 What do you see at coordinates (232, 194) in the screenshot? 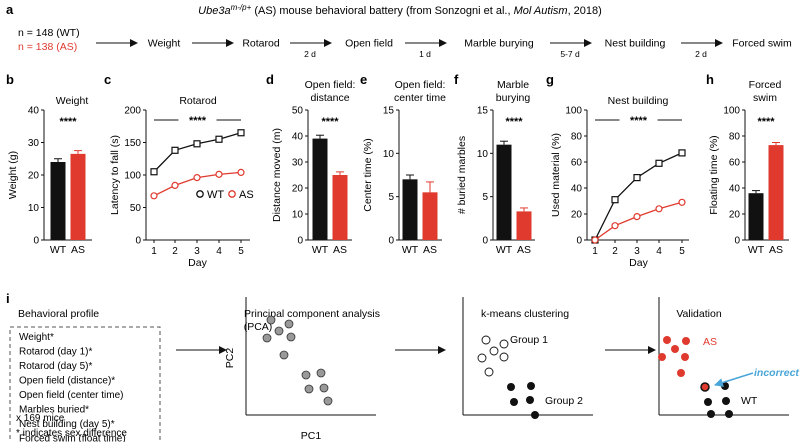
I see `legend-marker-as` at bounding box center [232, 194].